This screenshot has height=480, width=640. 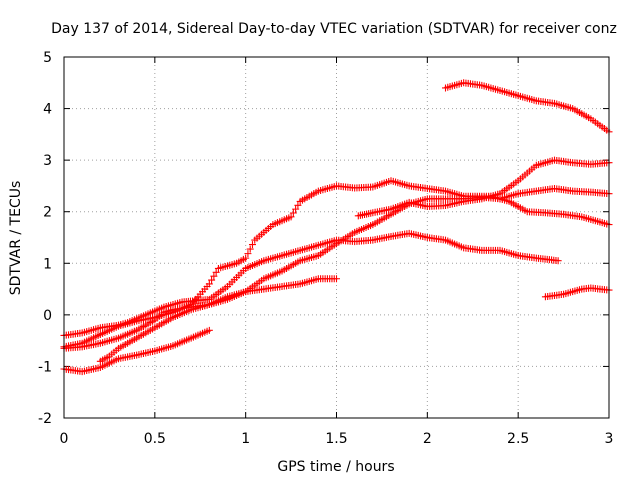 I want to click on y-tick-label: 5, so click(x=47, y=58).